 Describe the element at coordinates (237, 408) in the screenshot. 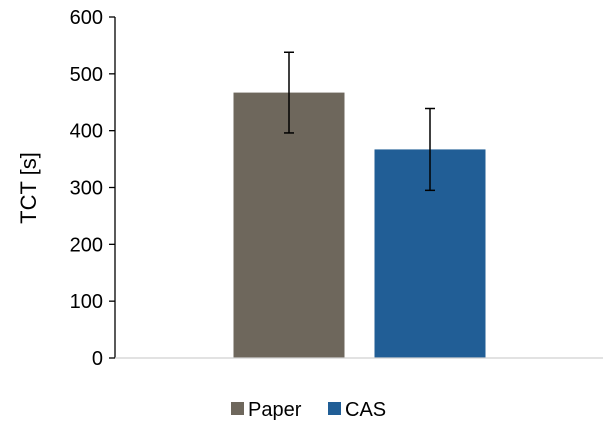

I see `legend-swatch-paper` at that location.